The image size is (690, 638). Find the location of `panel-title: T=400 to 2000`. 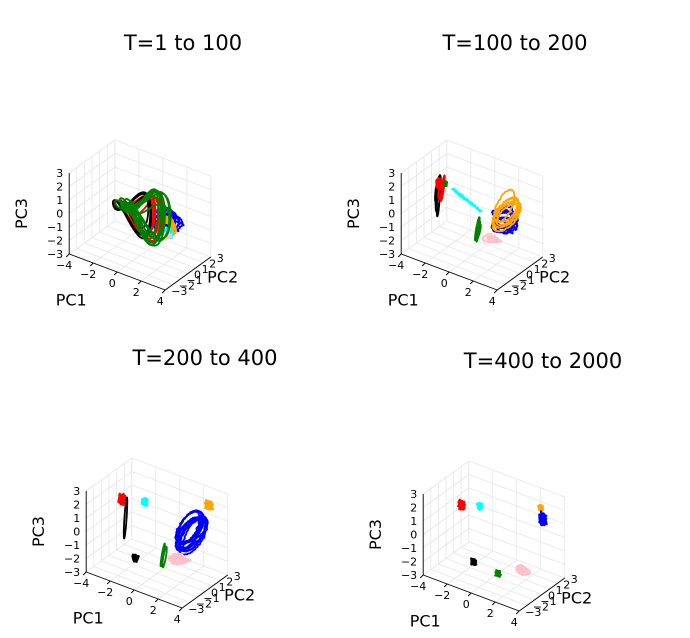

panel-title: T=400 to 2000 is located at coordinates (542, 361).